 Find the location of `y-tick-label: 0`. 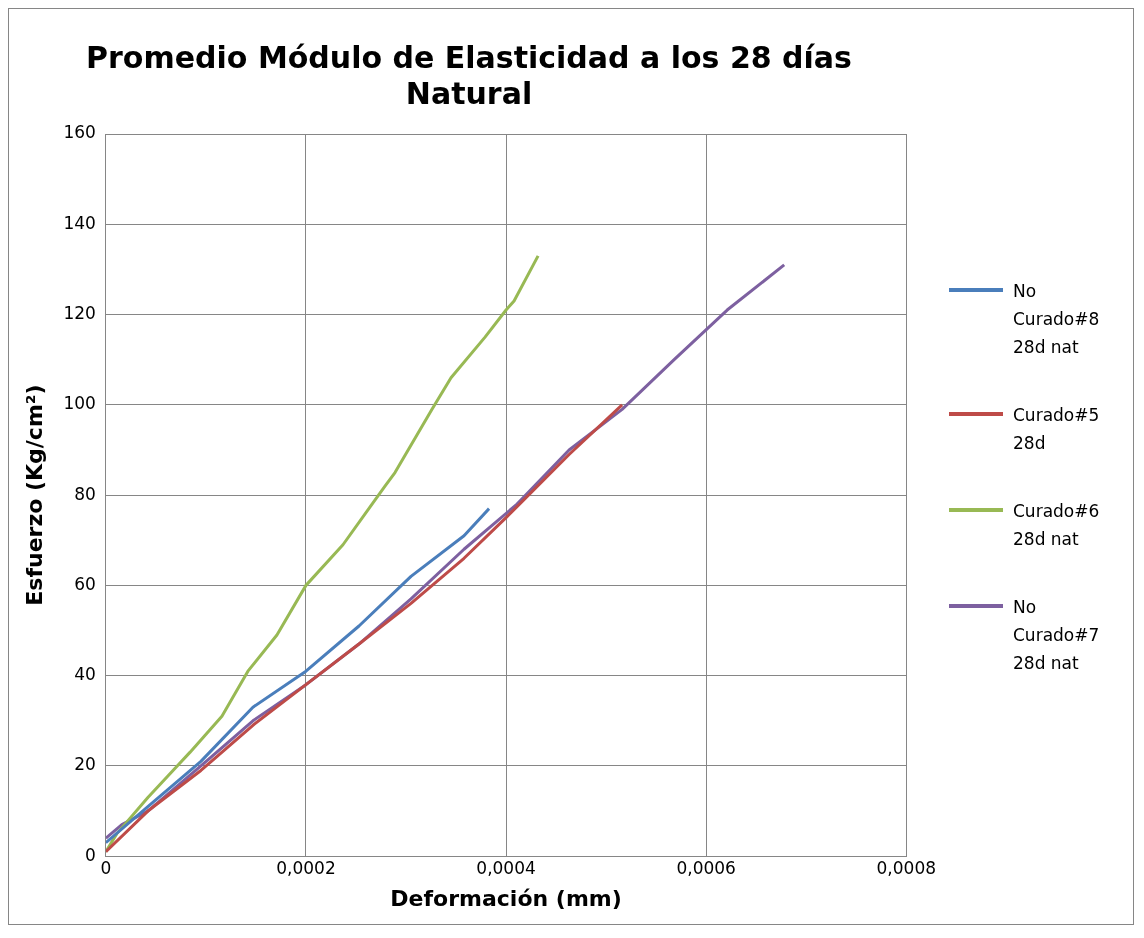

y-tick-label: 0 is located at coordinates (90, 854).